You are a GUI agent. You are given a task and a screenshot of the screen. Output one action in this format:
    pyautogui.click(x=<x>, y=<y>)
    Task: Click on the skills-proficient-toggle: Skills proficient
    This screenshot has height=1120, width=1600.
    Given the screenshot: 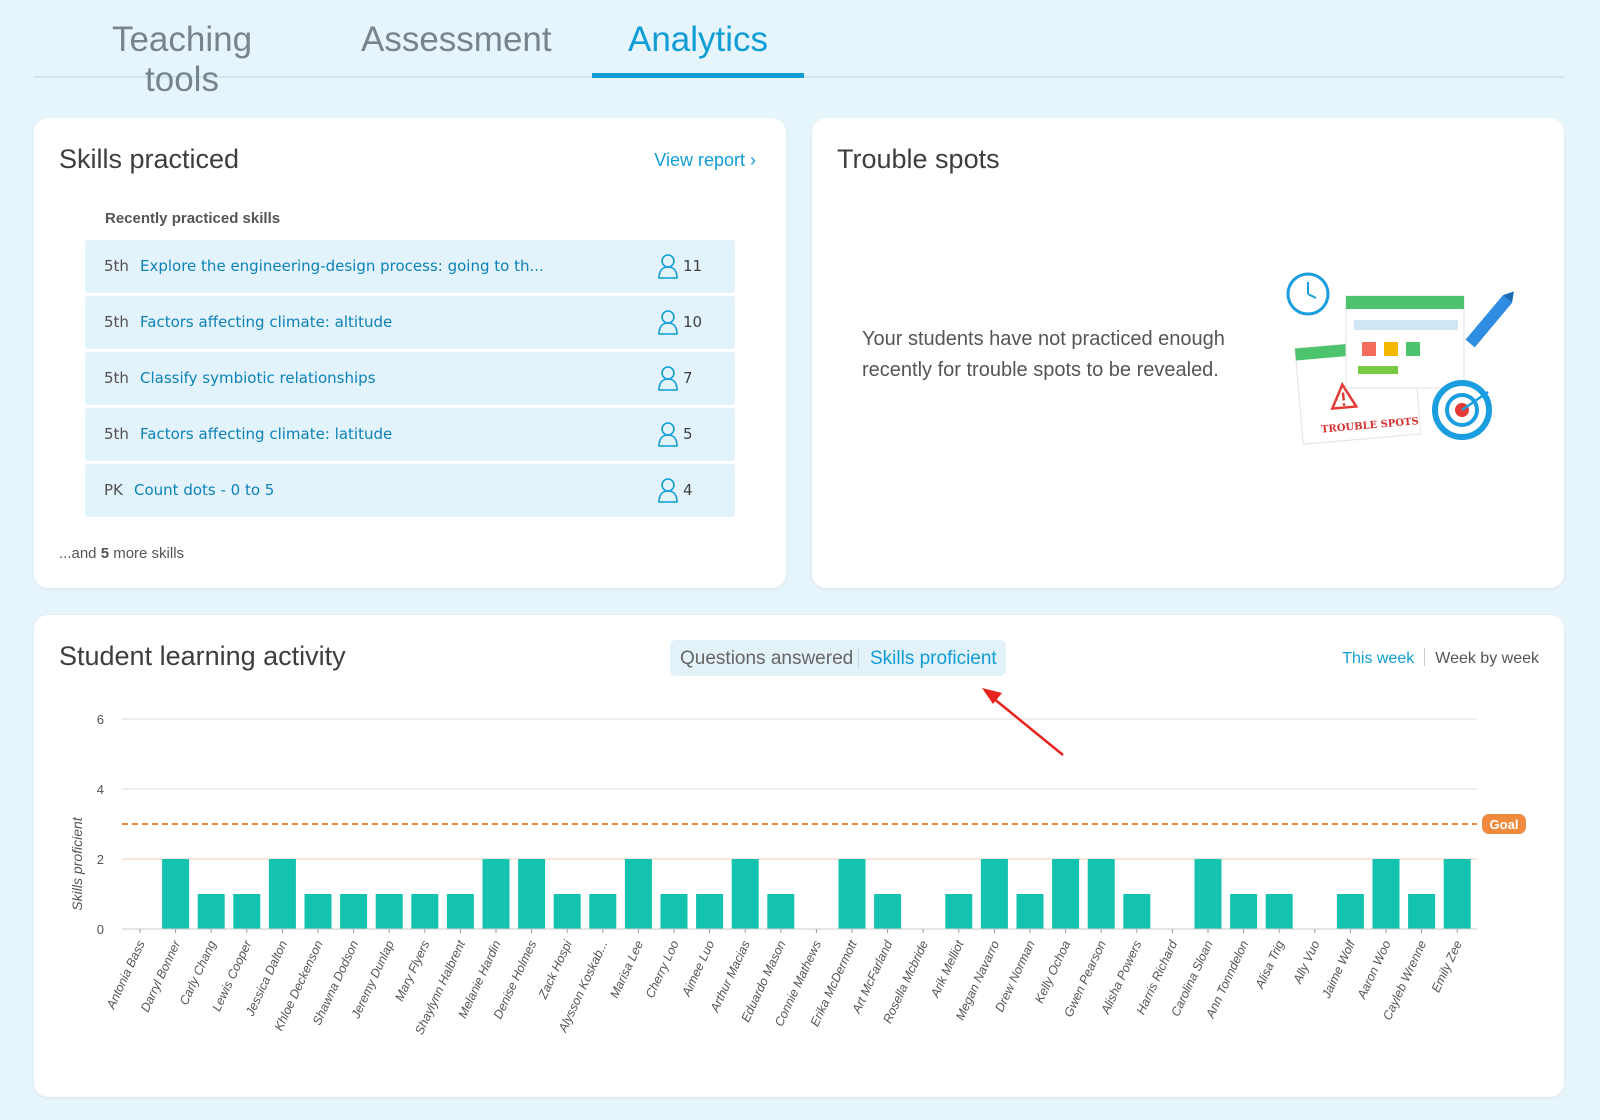 What is the action you would take?
    pyautogui.click(x=933, y=658)
    